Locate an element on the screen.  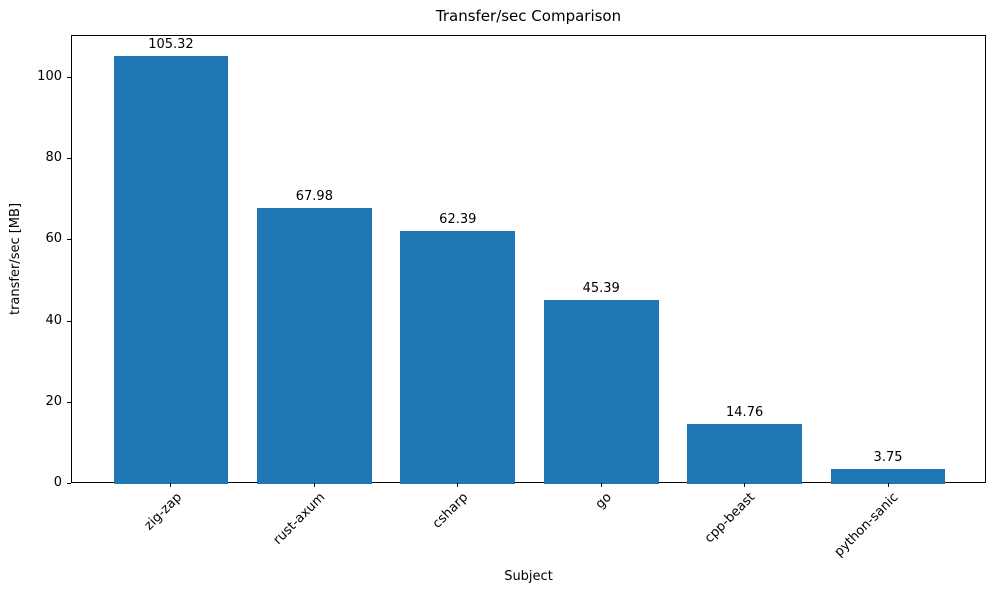
y-axis-label: transfer/sec [MB] is located at coordinates (15, 259).